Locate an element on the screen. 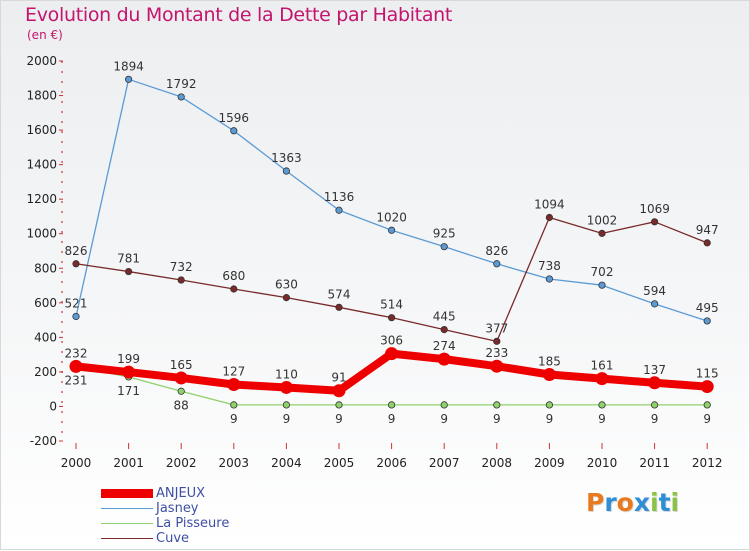 The image size is (750, 551). data-label: 630 is located at coordinates (286, 285).